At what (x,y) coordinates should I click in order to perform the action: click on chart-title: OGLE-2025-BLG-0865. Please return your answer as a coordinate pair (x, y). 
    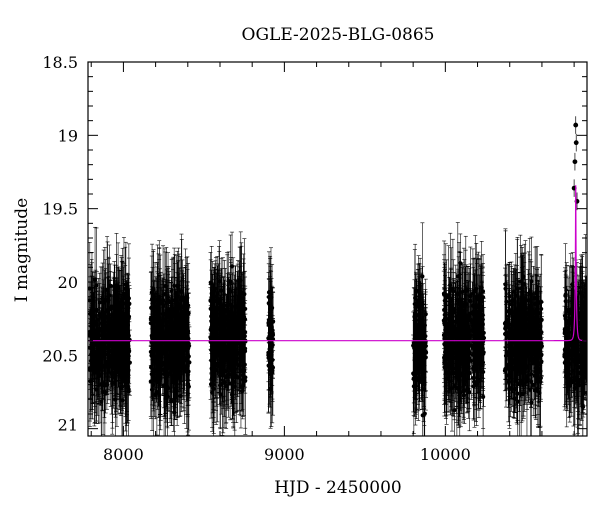
    Looking at the image, I should click on (338, 35).